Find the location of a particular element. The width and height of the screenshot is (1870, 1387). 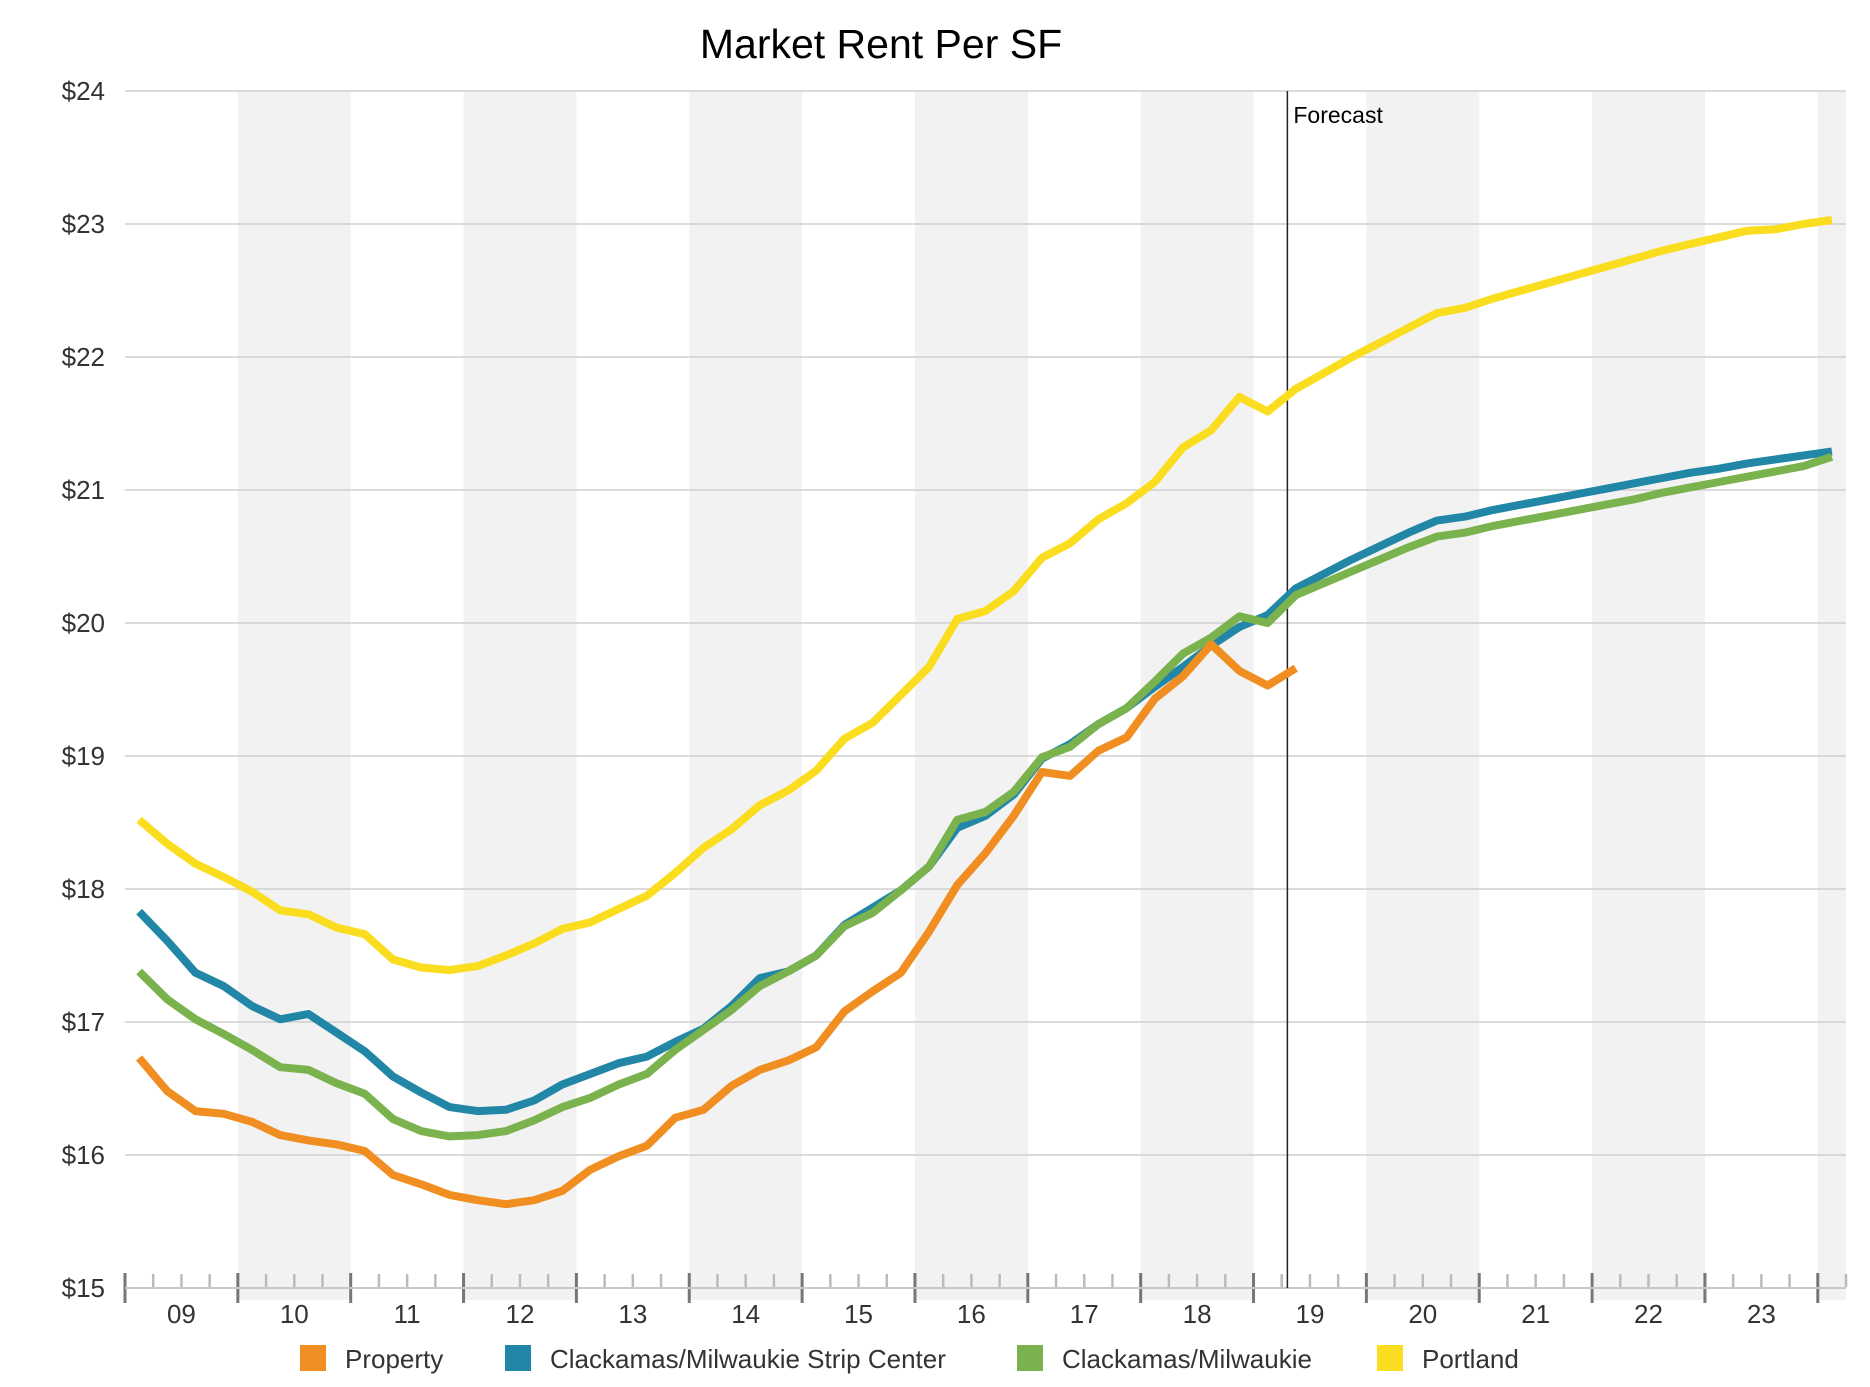

legend-label: Property is located at coordinates (394, 1359).